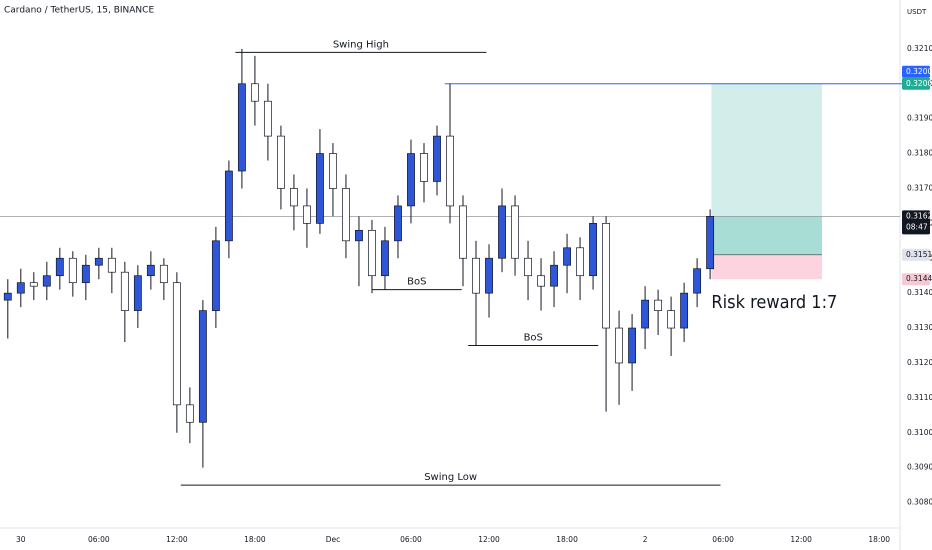 Image resolution: width=932 pixels, height=550 pixels. What do you see at coordinates (919, 327) in the screenshot?
I see `y-tick-label: 0.3130` at bounding box center [919, 327].